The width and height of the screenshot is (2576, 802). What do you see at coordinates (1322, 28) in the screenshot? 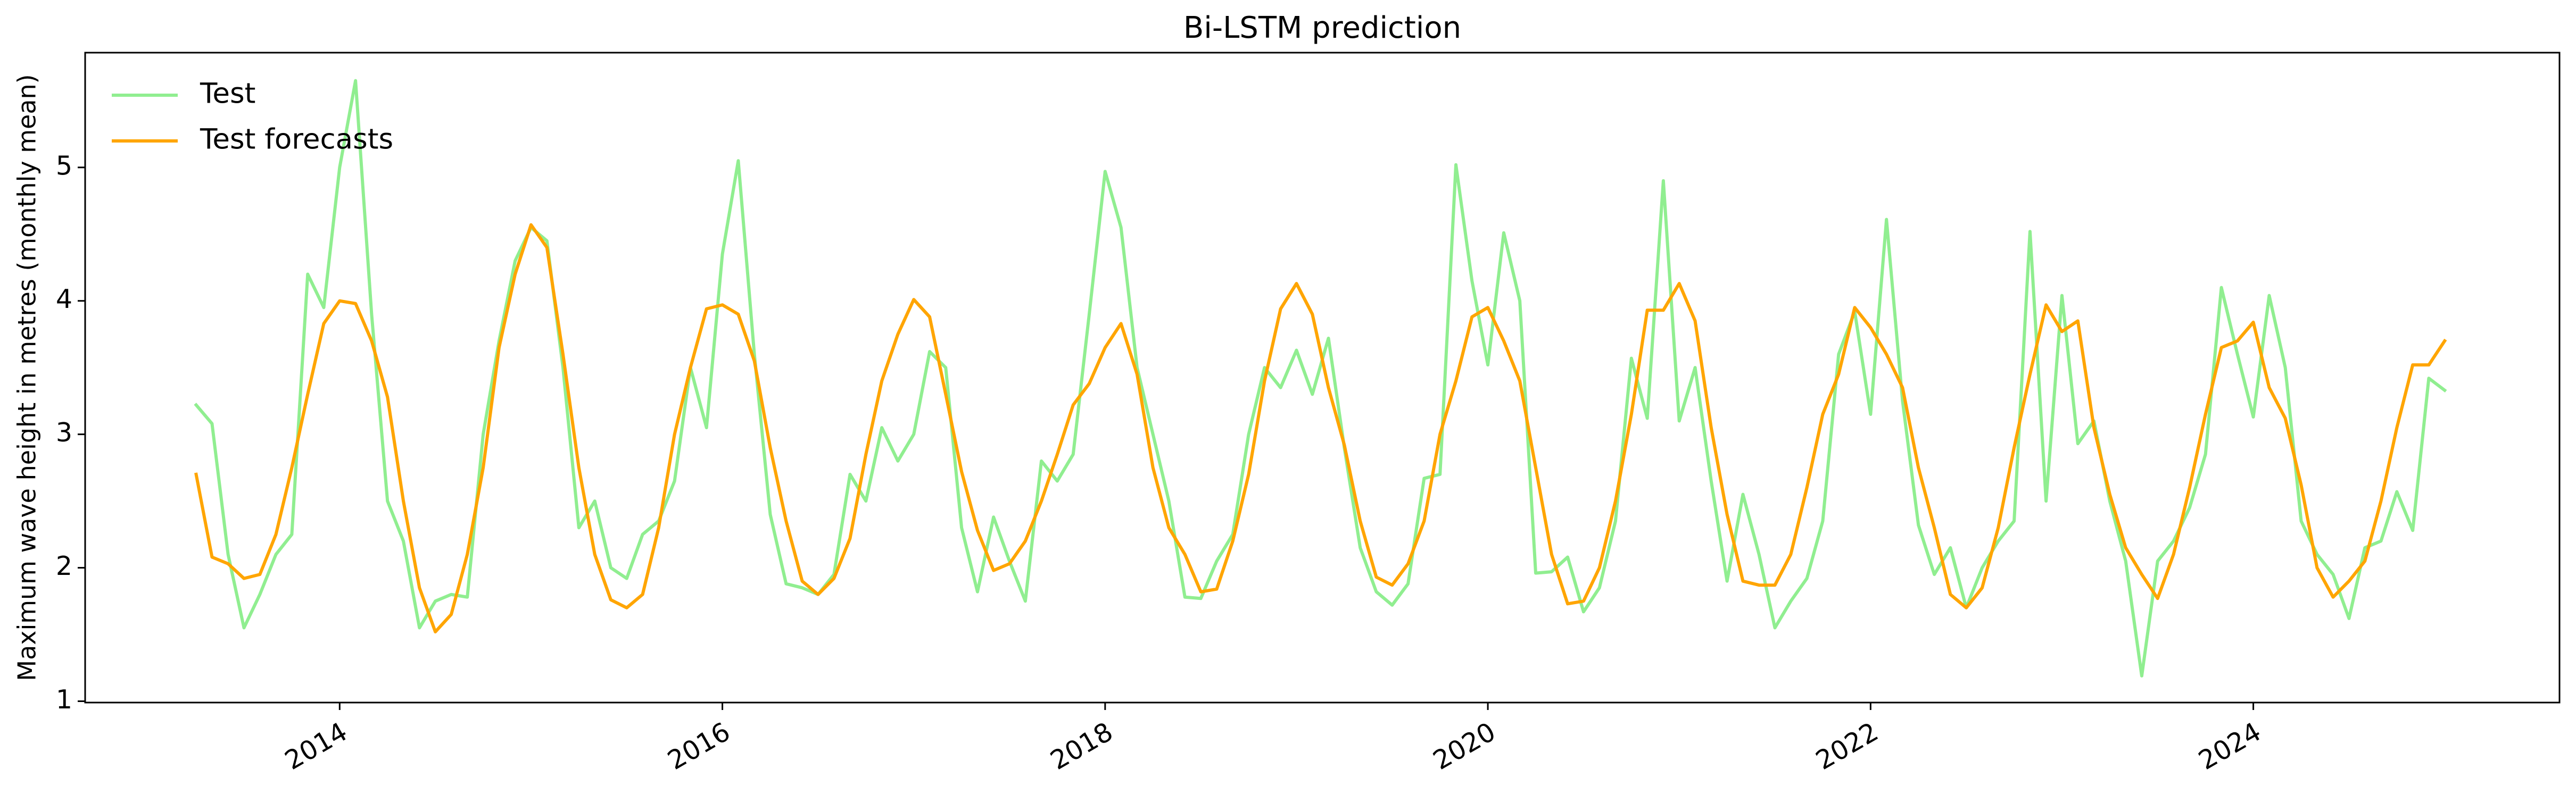
I see `chart-title: Bi-LSTM prediction` at bounding box center [1322, 28].